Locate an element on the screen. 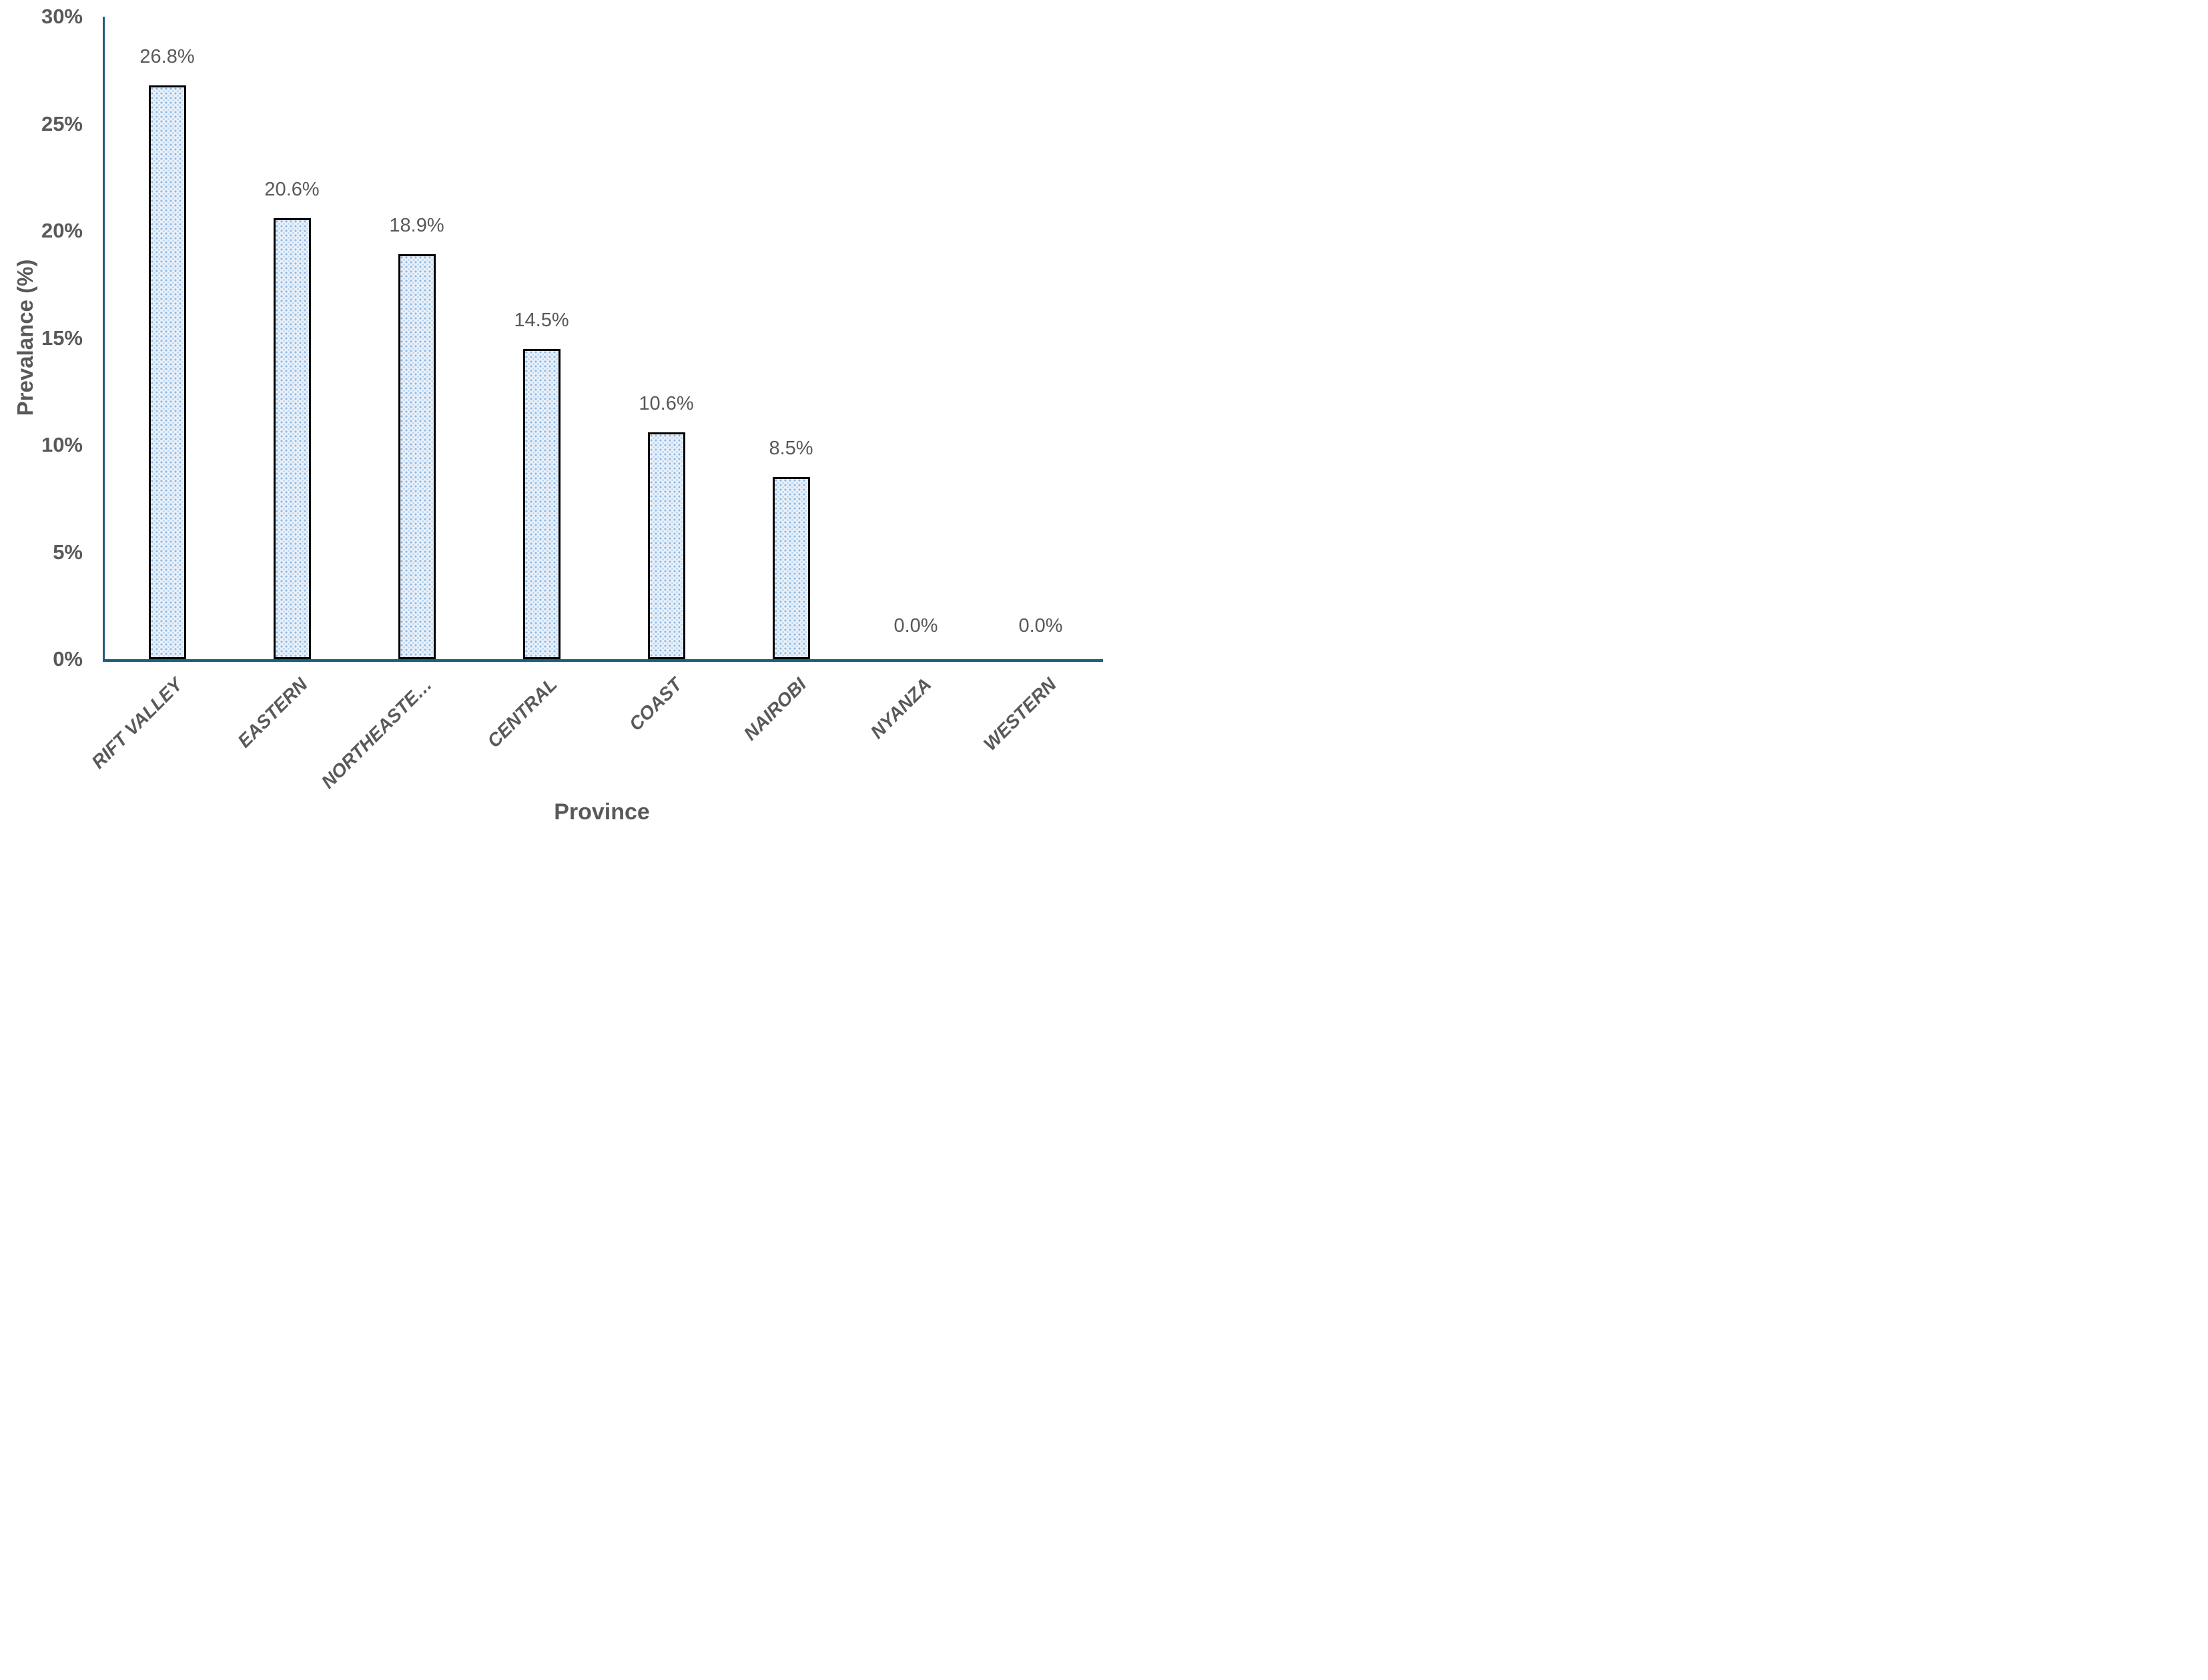  x-category-label: NYANZA is located at coordinates (901, 708).